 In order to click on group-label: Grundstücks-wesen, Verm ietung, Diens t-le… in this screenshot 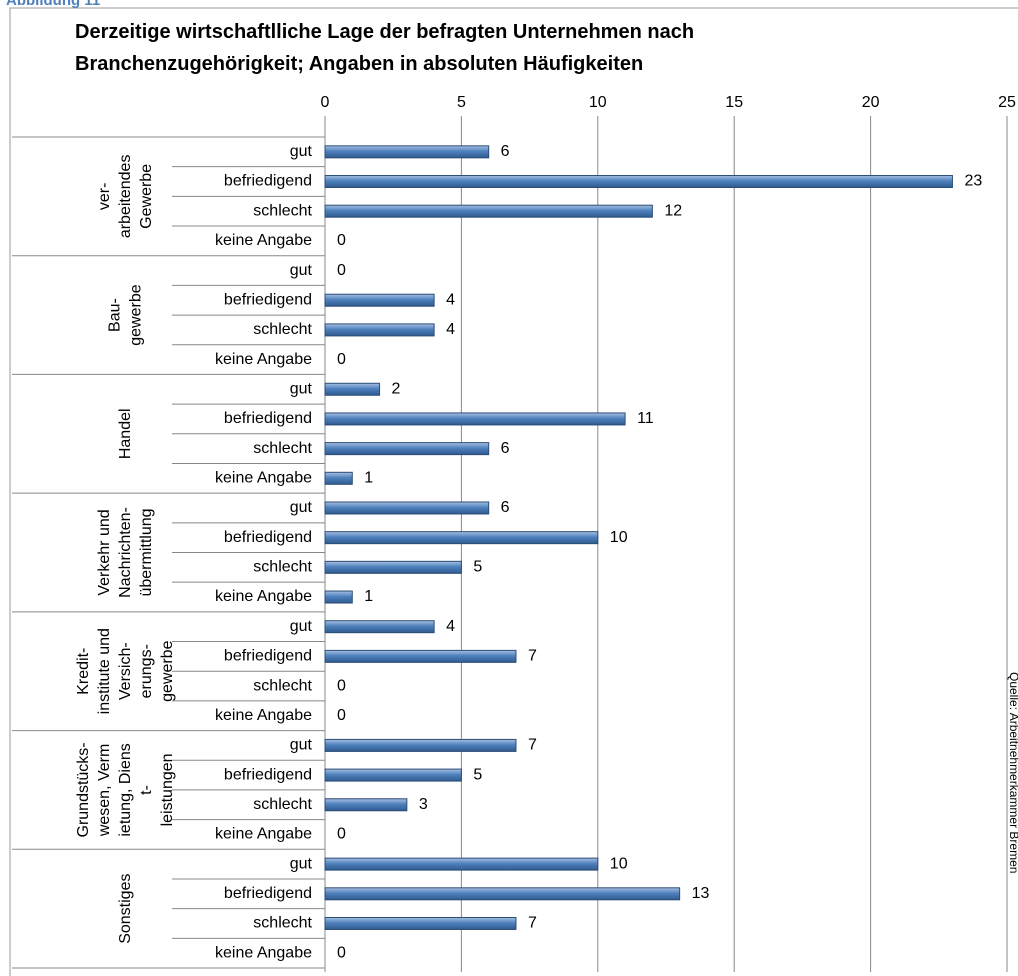, I will do `click(125, 789)`.